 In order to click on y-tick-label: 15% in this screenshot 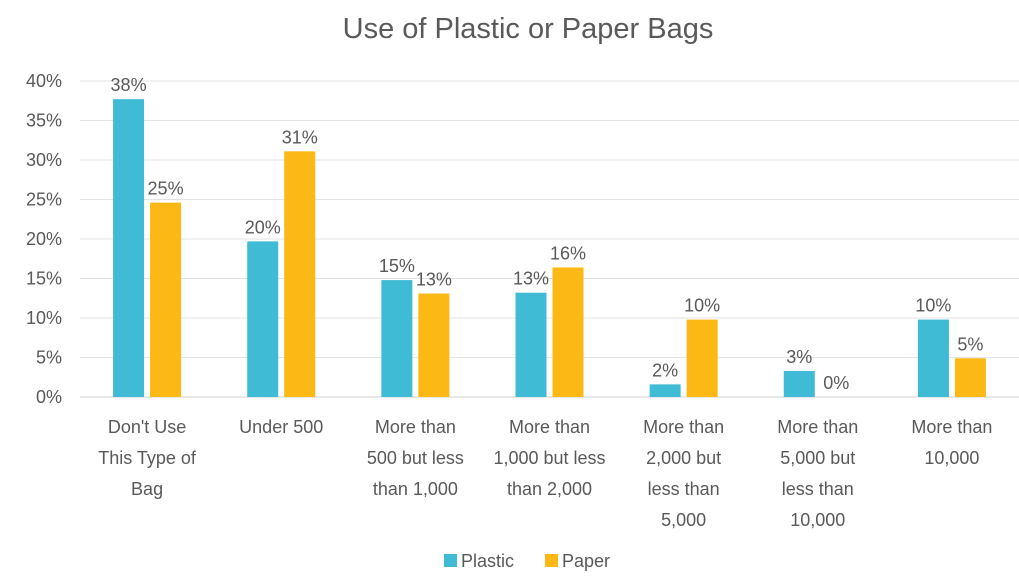, I will do `click(44, 279)`.